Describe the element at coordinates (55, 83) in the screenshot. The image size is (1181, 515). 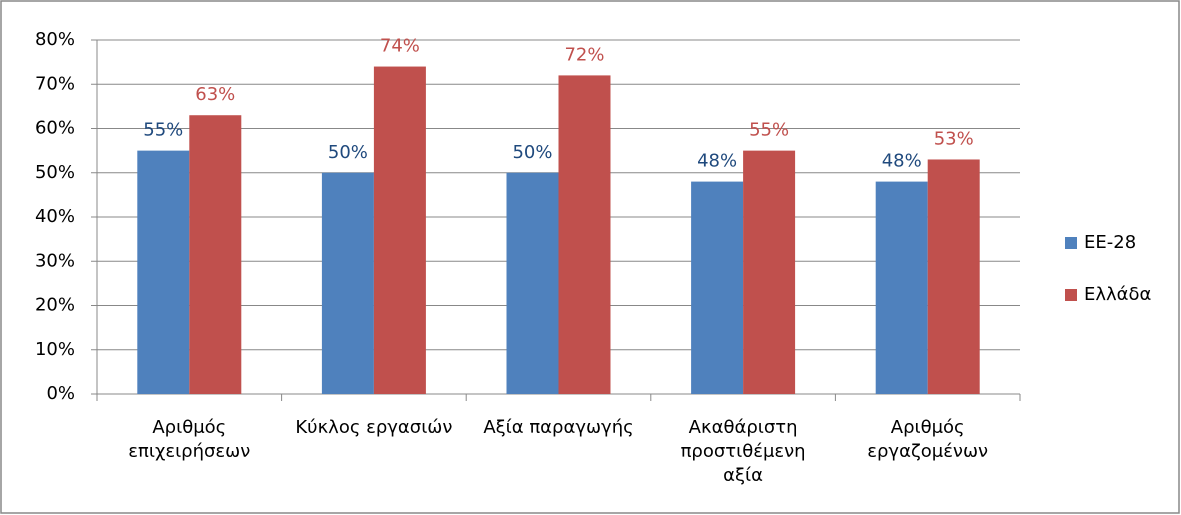
I see `y-tick-label: 70%` at that location.